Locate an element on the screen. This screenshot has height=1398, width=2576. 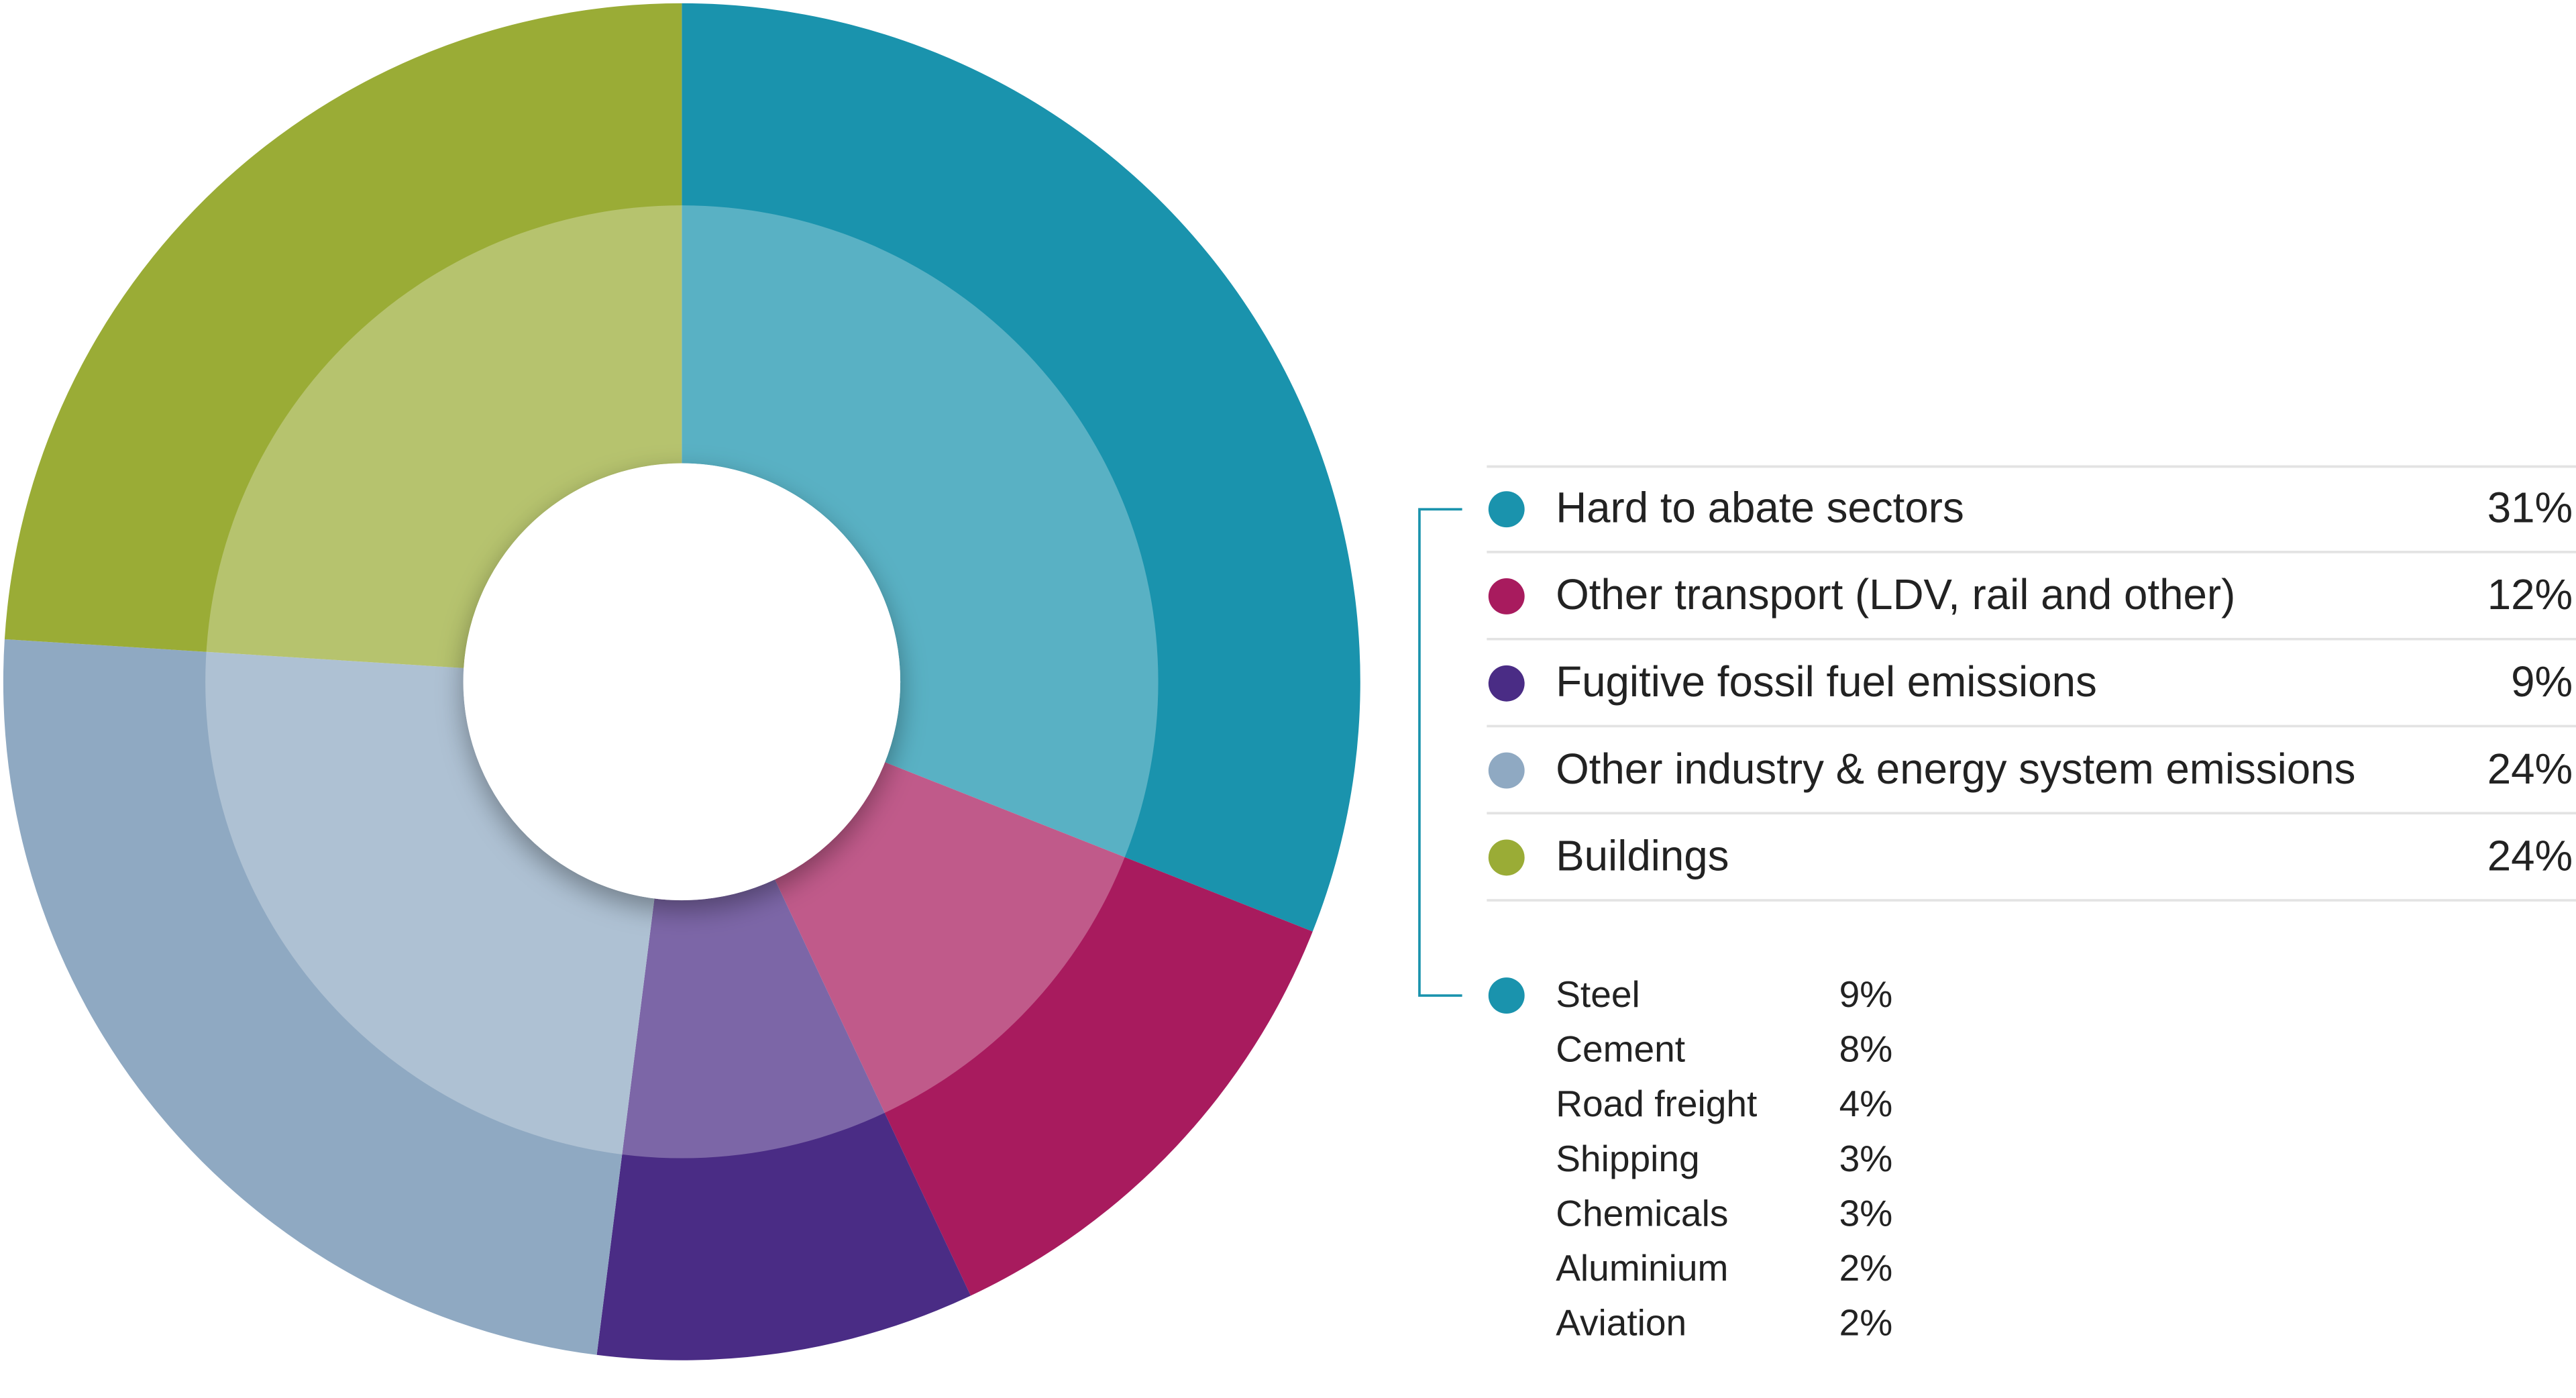
breakdown-label: Road freight is located at coordinates (1656, 1103).